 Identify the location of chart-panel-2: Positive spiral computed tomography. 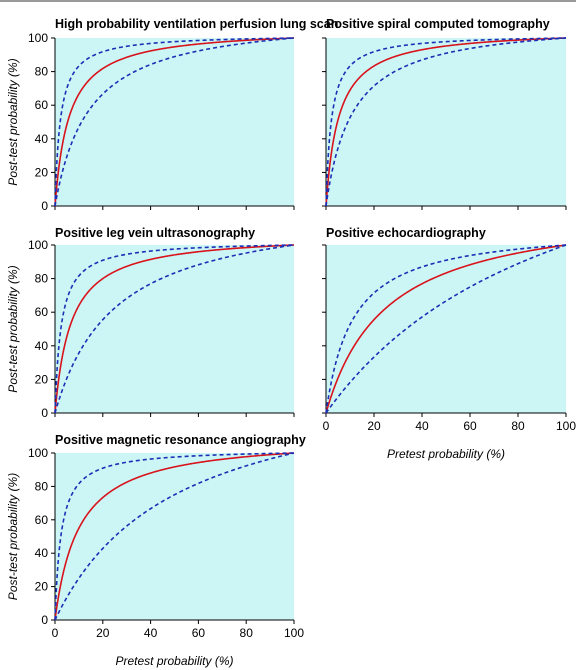
(444, 113).